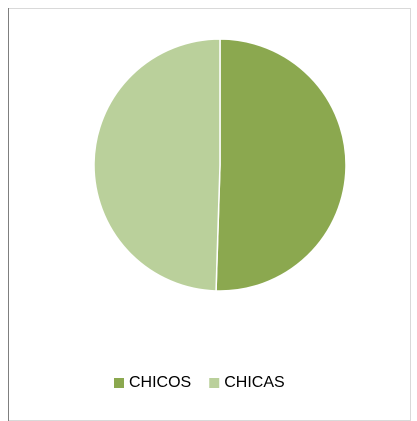 The height and width of the screenshot is (421, 417). Describe the element at coordinates (160, 382) in the screenshot. I see `legend-label: CHICOS` at that location.